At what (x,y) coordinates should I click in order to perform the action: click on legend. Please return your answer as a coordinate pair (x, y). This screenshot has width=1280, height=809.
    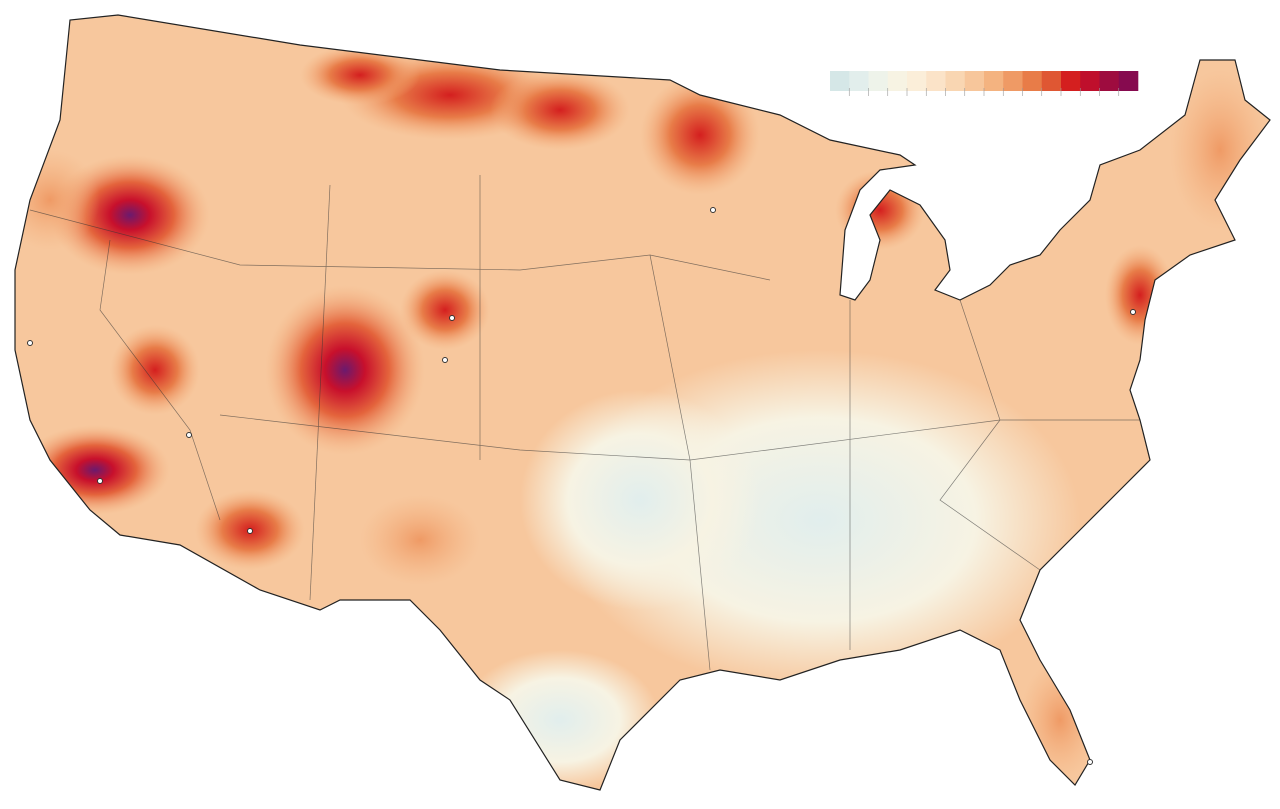
    Looking at the image, I should click on (984, 83).